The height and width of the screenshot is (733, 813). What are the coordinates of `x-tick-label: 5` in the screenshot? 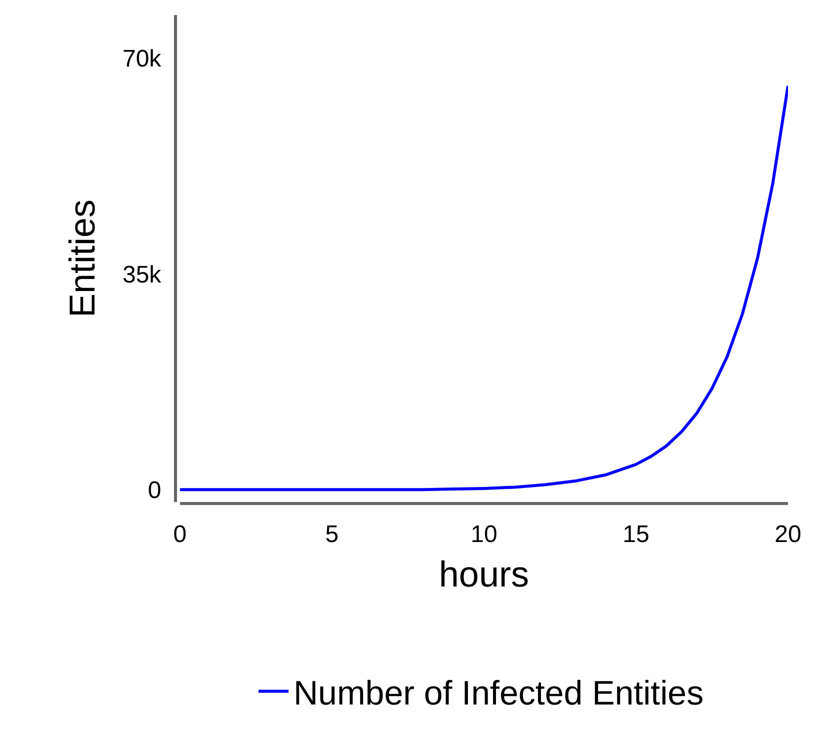 It's located at (332, 534).